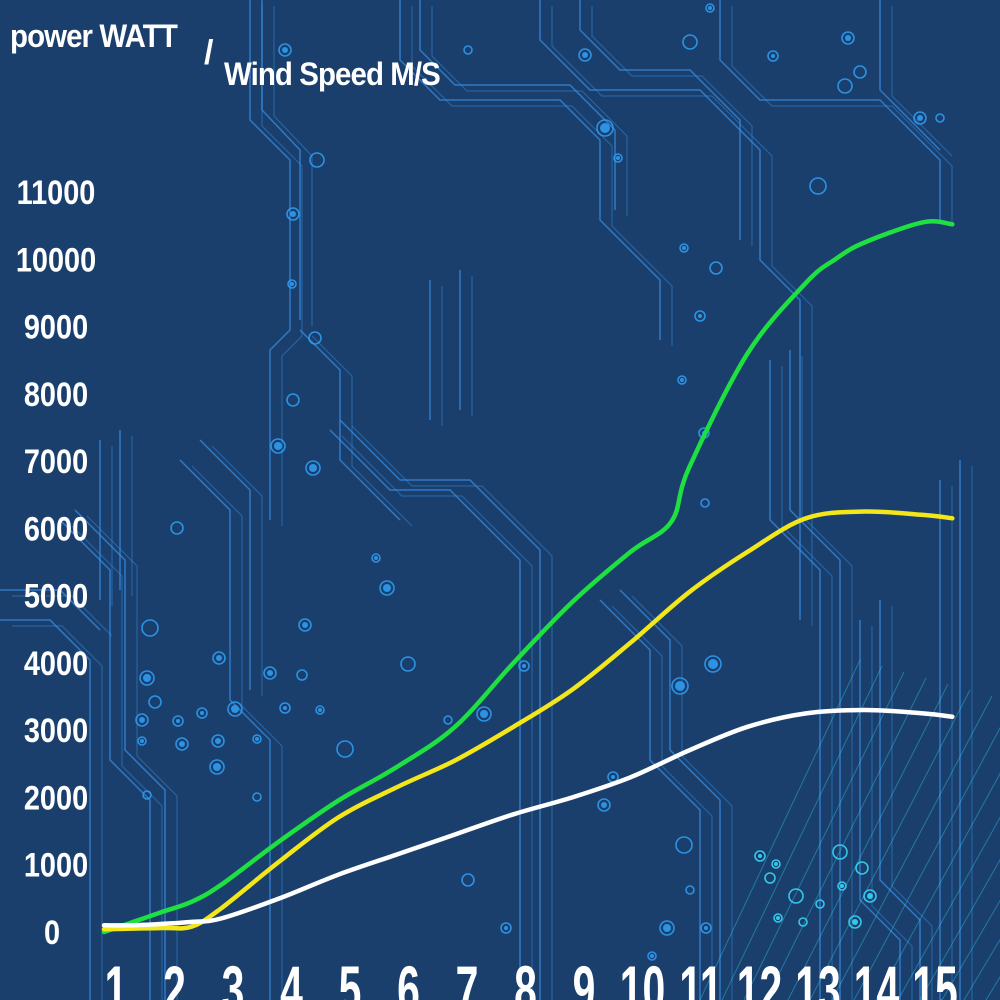 The image size is (1000, 1000). What do you see at coordinates (233, 976) in the screenshot?
I see `x-tick-label: 3` at bounding box center [233, 976].